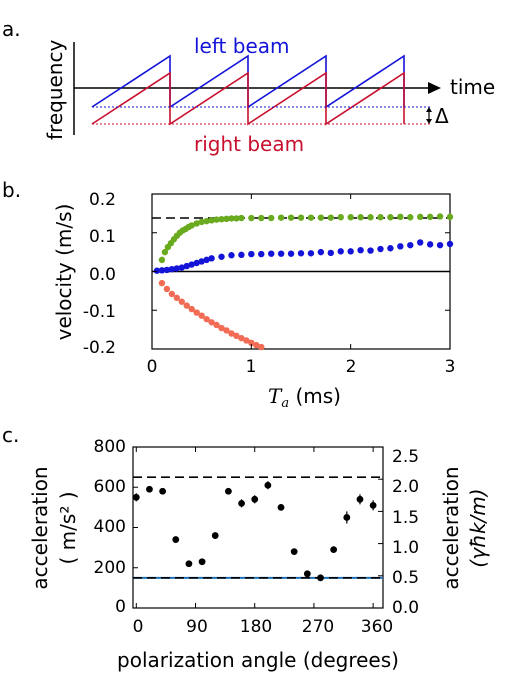 The width and height of the screenshot is (519, 692). Describe the element at coordinates (102, 200) in the screenshot. I see `panel-b-ytick-label: 0.2` at that location.